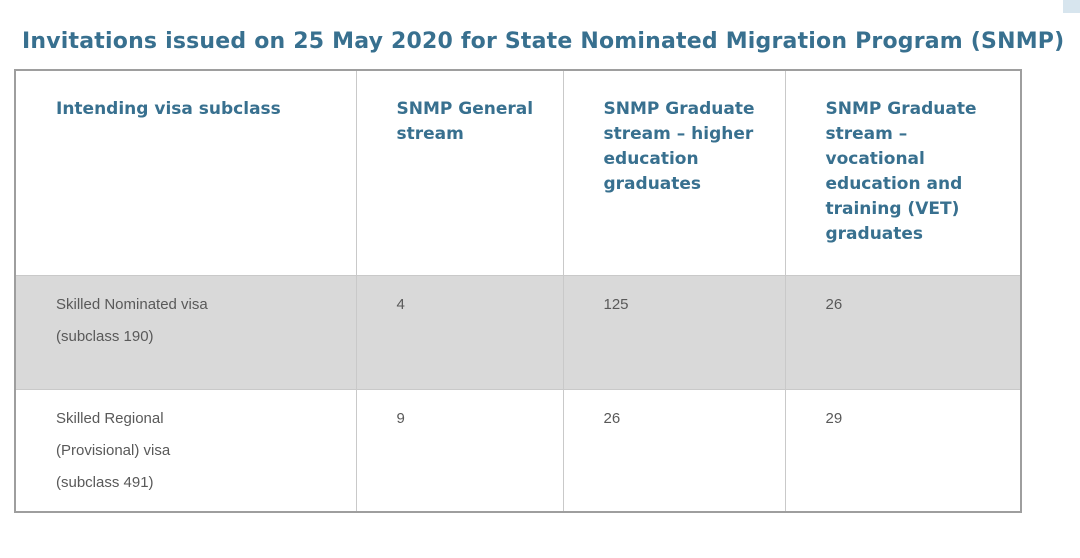 This screenshot has width=1080, height=558. I want to click on value-cell-general-stream: 9, so click(459, 450).